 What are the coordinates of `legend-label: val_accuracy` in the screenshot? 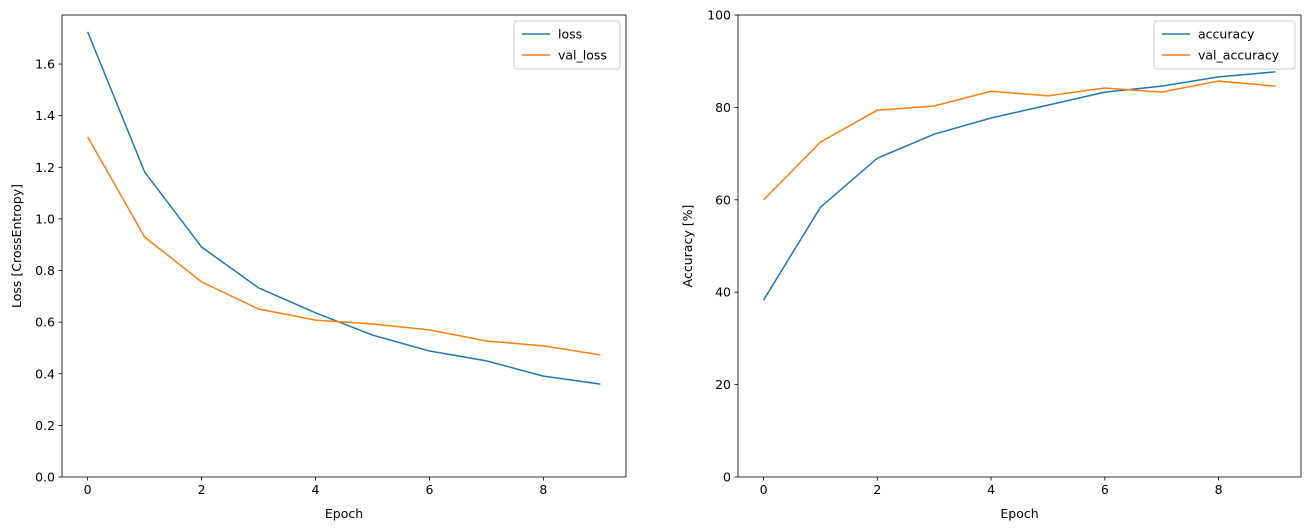 It's located at (1239, 55).